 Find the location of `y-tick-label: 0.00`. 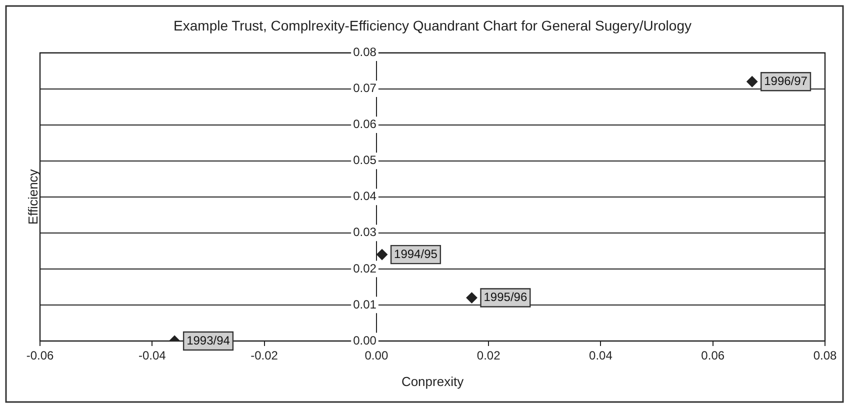

y-tick-label: 0.00 is located at coordinates (365, 340).